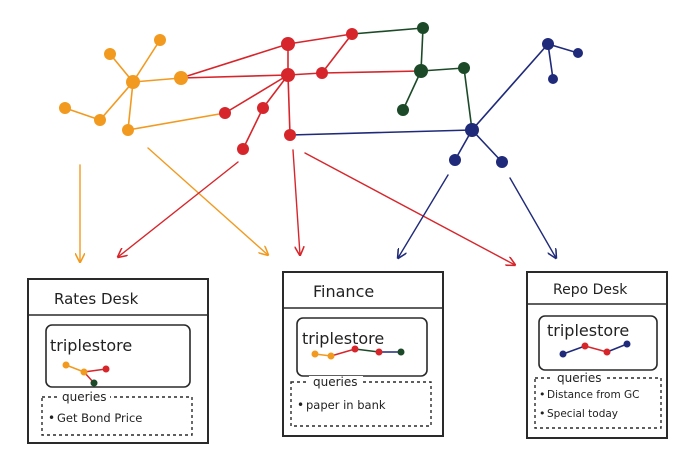 The width and height of the screenshot is (698, 469). What do you see at coordinates (296, 202) in the screenshot?
I see `arrow-red-to-finance` at bounding box center [296, 202].